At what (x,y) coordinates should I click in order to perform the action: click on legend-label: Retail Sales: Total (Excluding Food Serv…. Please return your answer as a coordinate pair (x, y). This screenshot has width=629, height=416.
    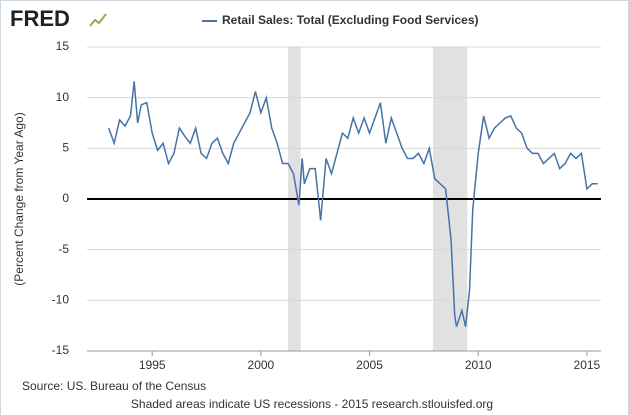
    Looking at the image, I should click on (350, 20).